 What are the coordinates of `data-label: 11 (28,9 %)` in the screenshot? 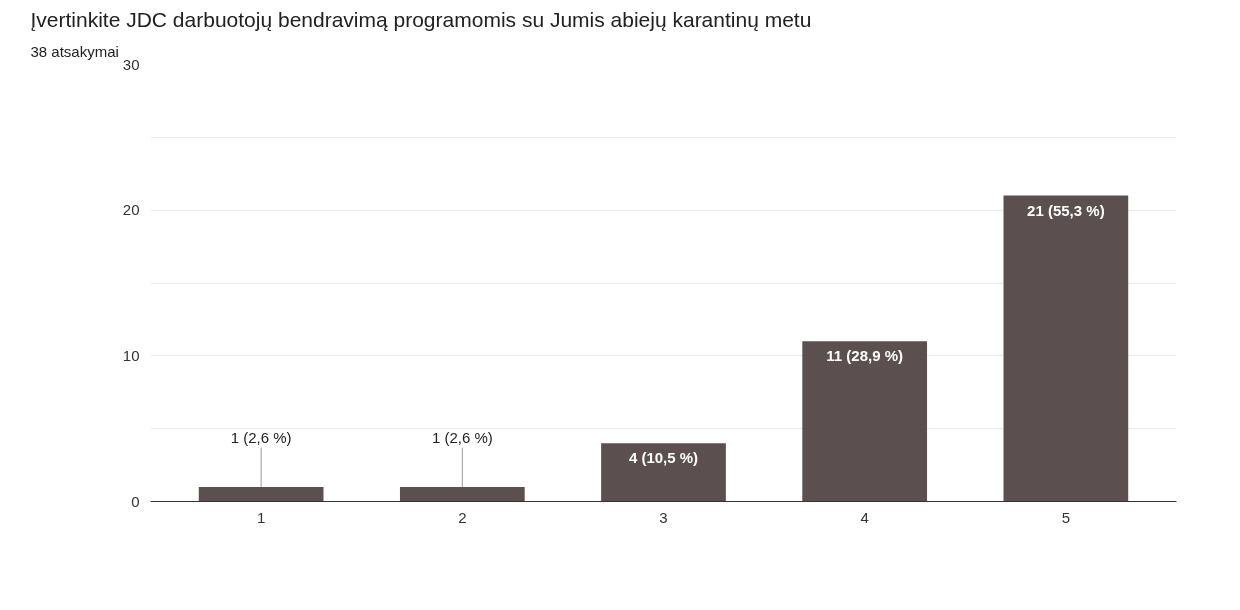 It's located at (865, 356).